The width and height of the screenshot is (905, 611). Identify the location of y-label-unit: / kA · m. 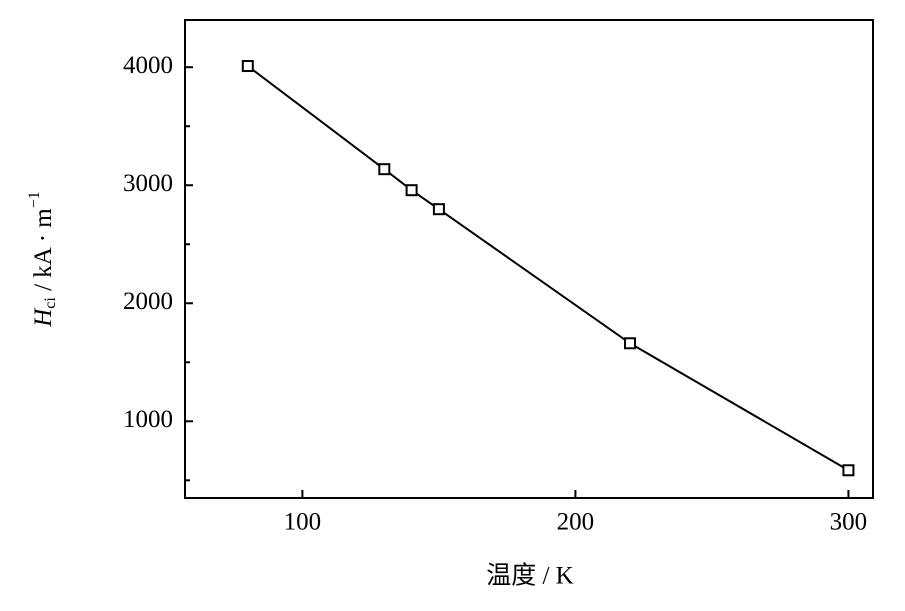
(43, 252).